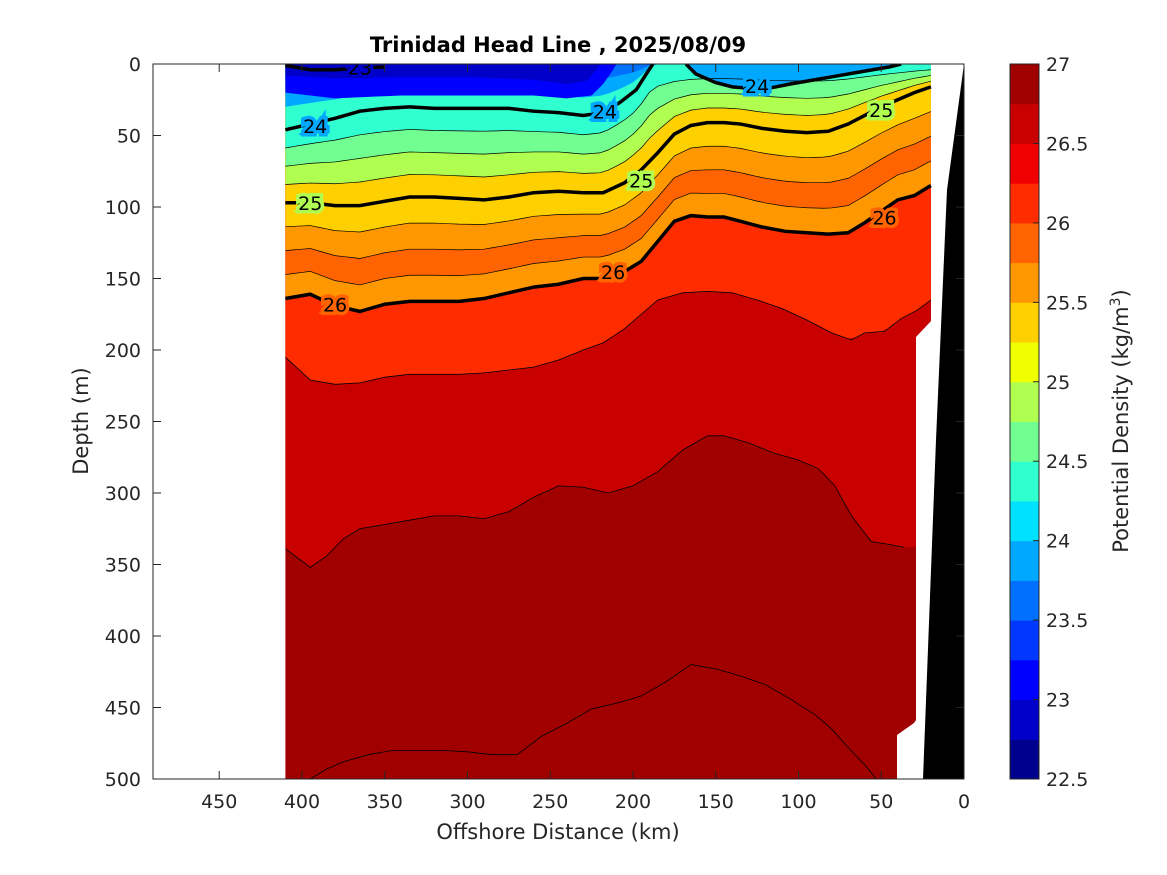 The height and width of the screenshot is (875, 1167). Describe the element at coordinates (1067, 621) in the screenshot. I see `colorbar-tick-label: 23.5` at that location.